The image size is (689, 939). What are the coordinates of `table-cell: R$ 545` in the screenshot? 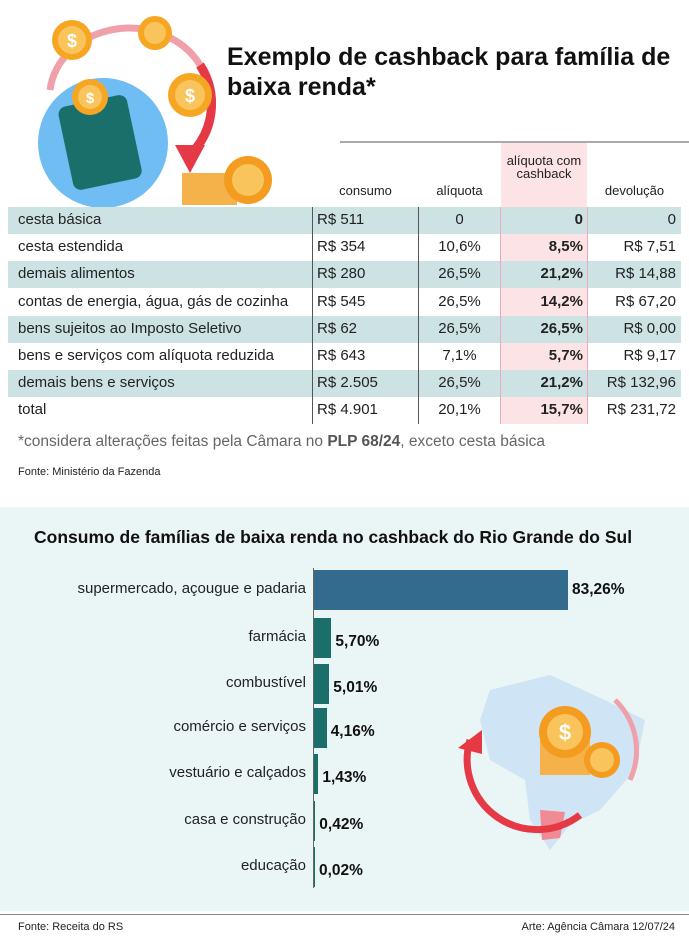 It's located at (341, 301).